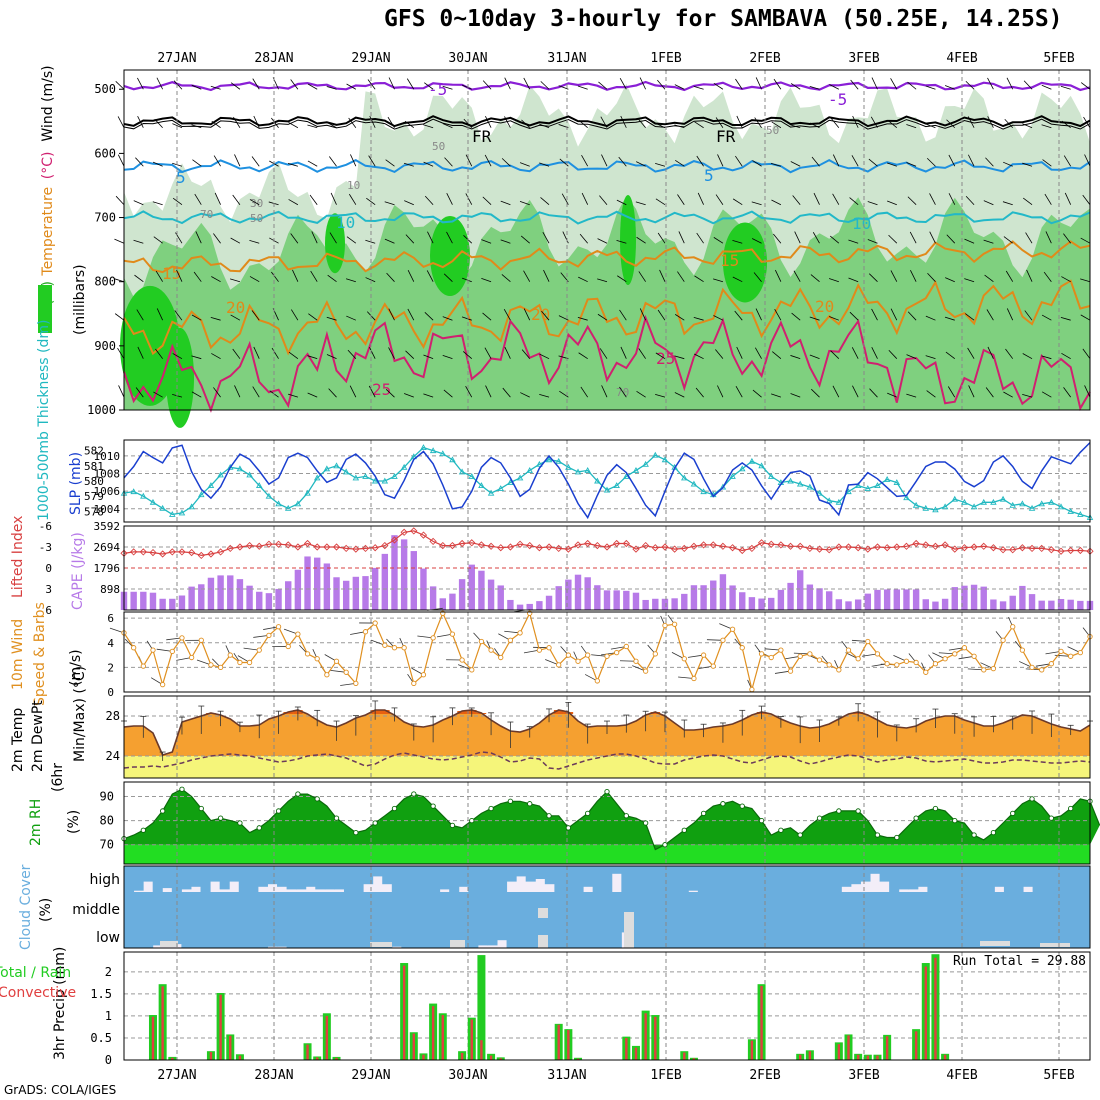 This screenshot has width=1100, height=1100. Describe the element at coordinates (26, 907) in the screenshot. I see `cloud-ylabel: Cloud Cover` at that location.